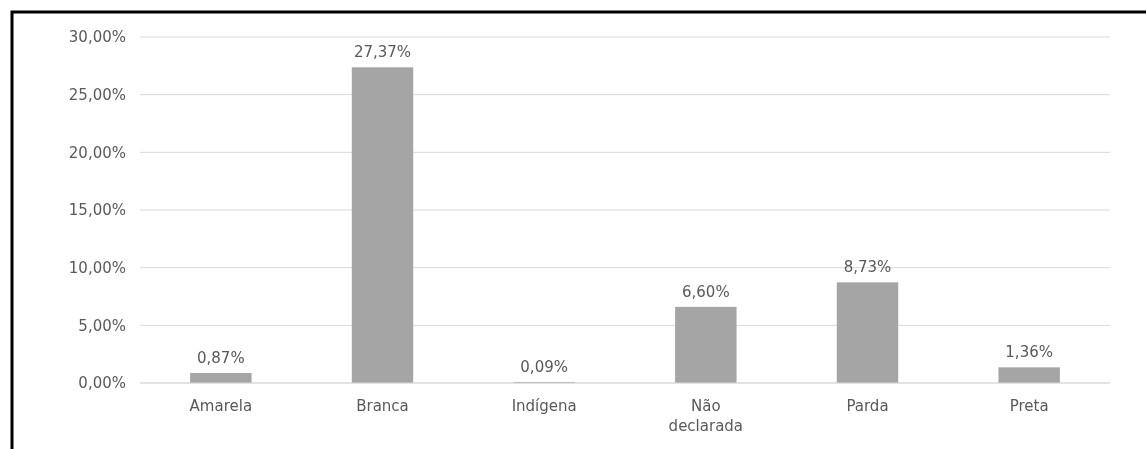 The image size is (1146, 449). Describe the element at coordinates (102, 325) in the screenshot. I see `y-tick-label: 5,00%` at that location.